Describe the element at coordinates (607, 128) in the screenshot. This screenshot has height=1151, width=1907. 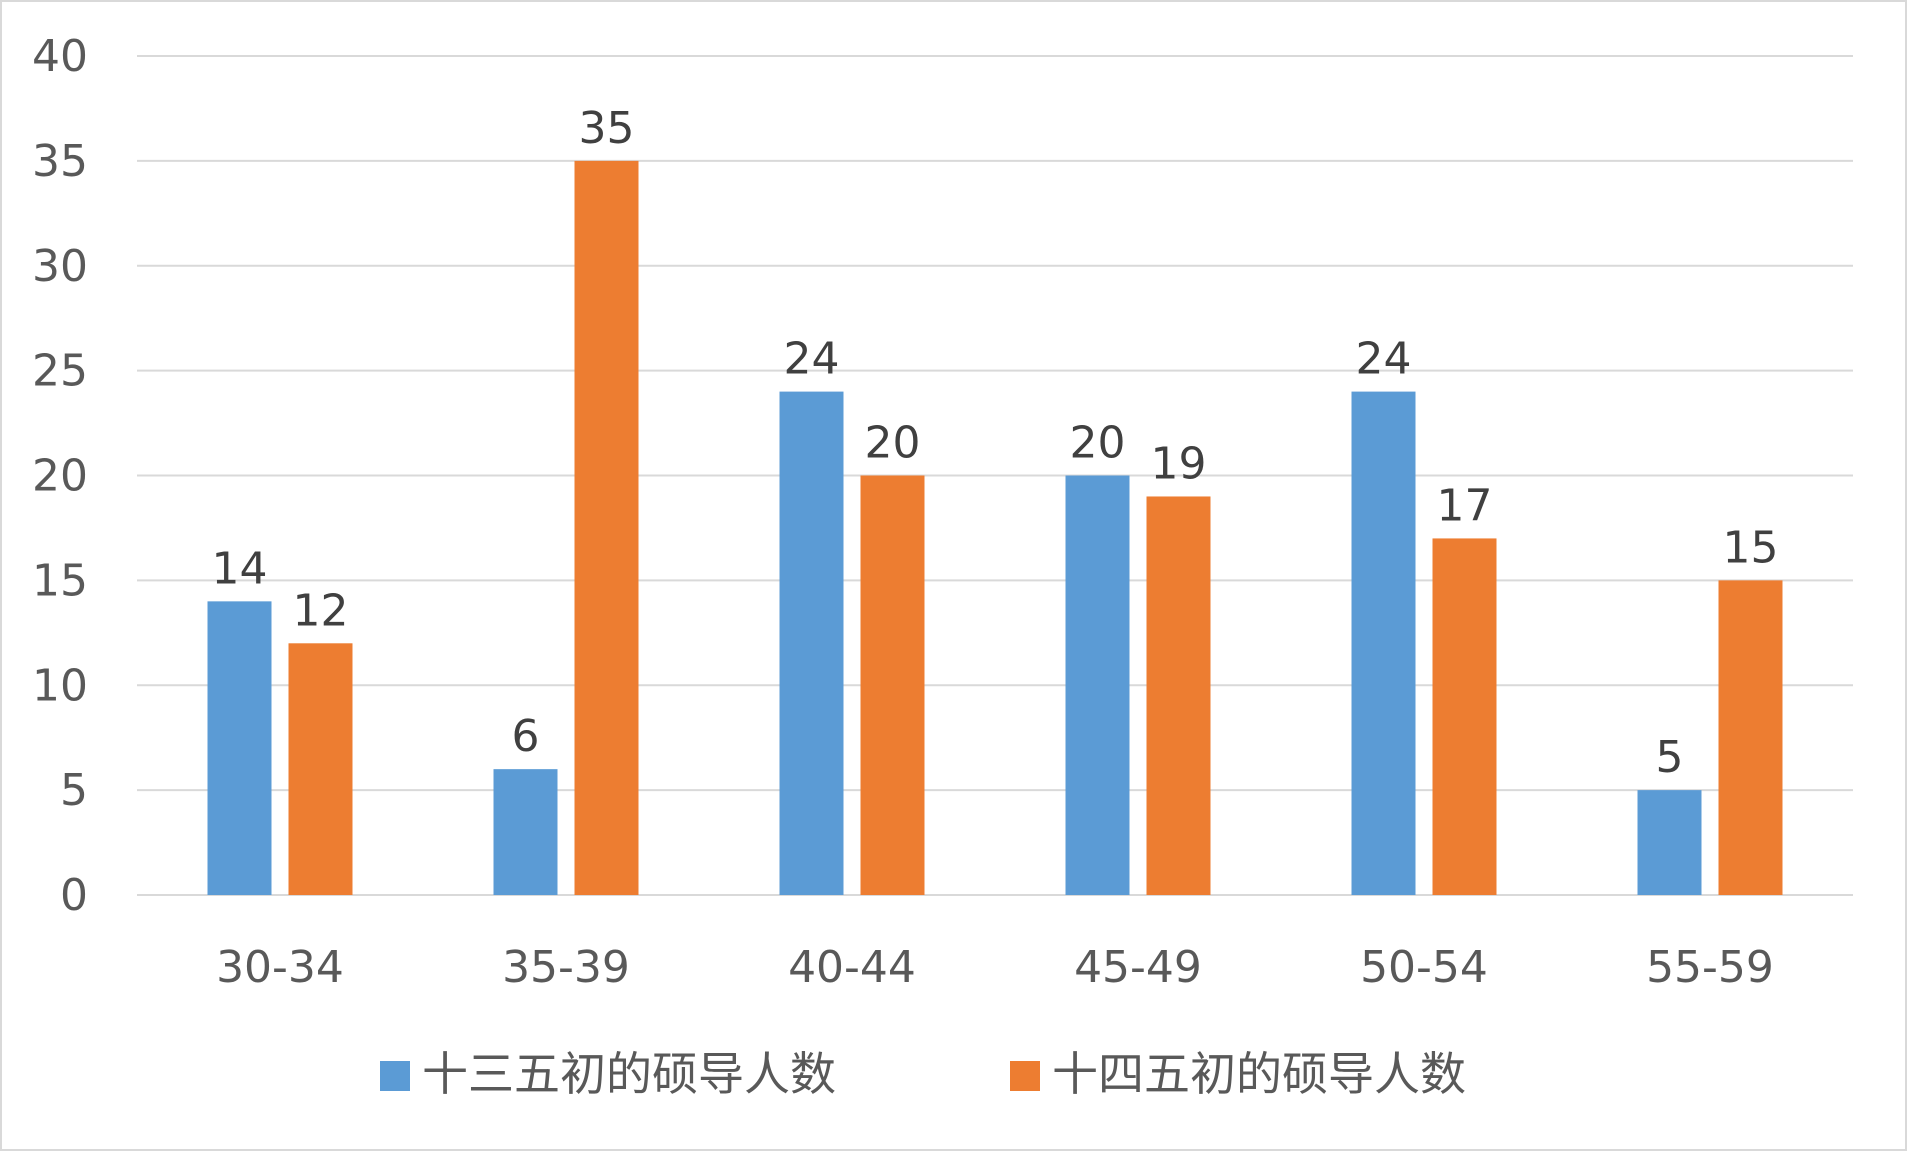
I see `data-label: 35` at that location.